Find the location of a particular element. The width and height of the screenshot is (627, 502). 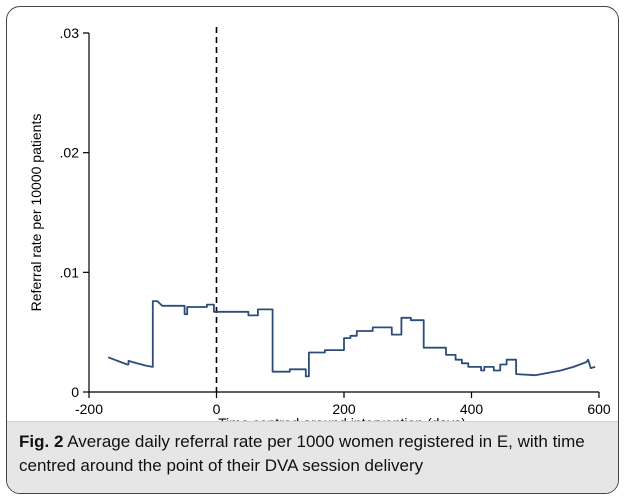

x-tick-label: 200 is located at coordinates (344, 409).